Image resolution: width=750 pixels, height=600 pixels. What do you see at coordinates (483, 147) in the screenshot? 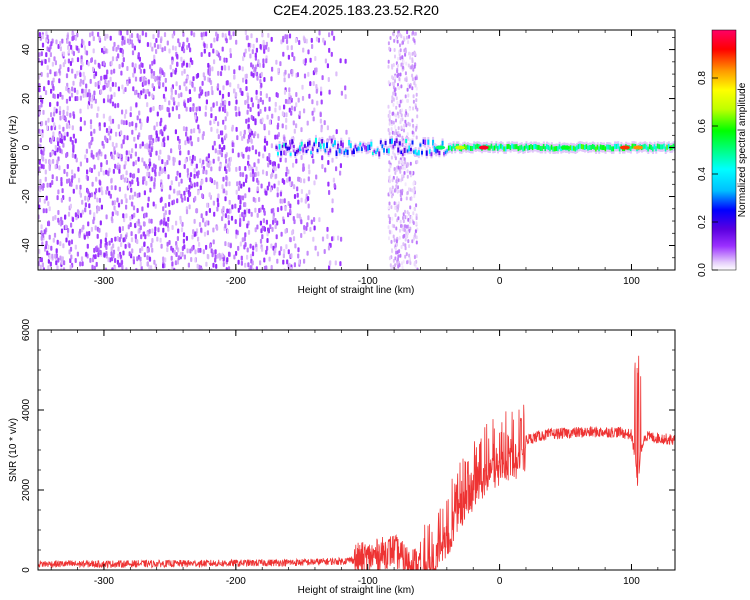
I see `carrier-peak` at bounding box center [483, 147].